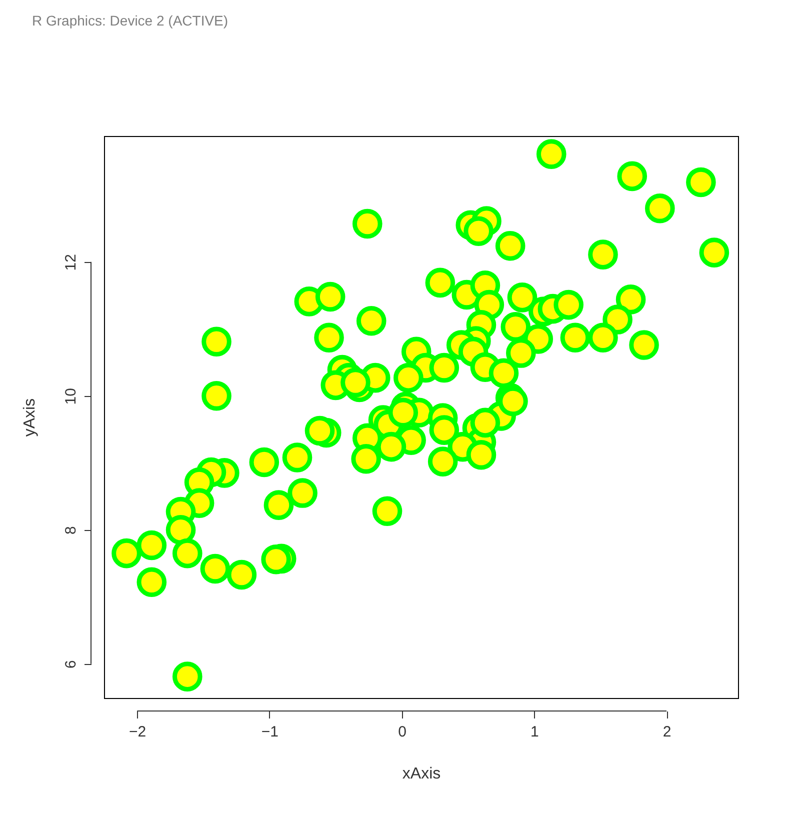 The image size is (796, 825). I want to click on y-axis-title: yAxis, so click(30, 417).